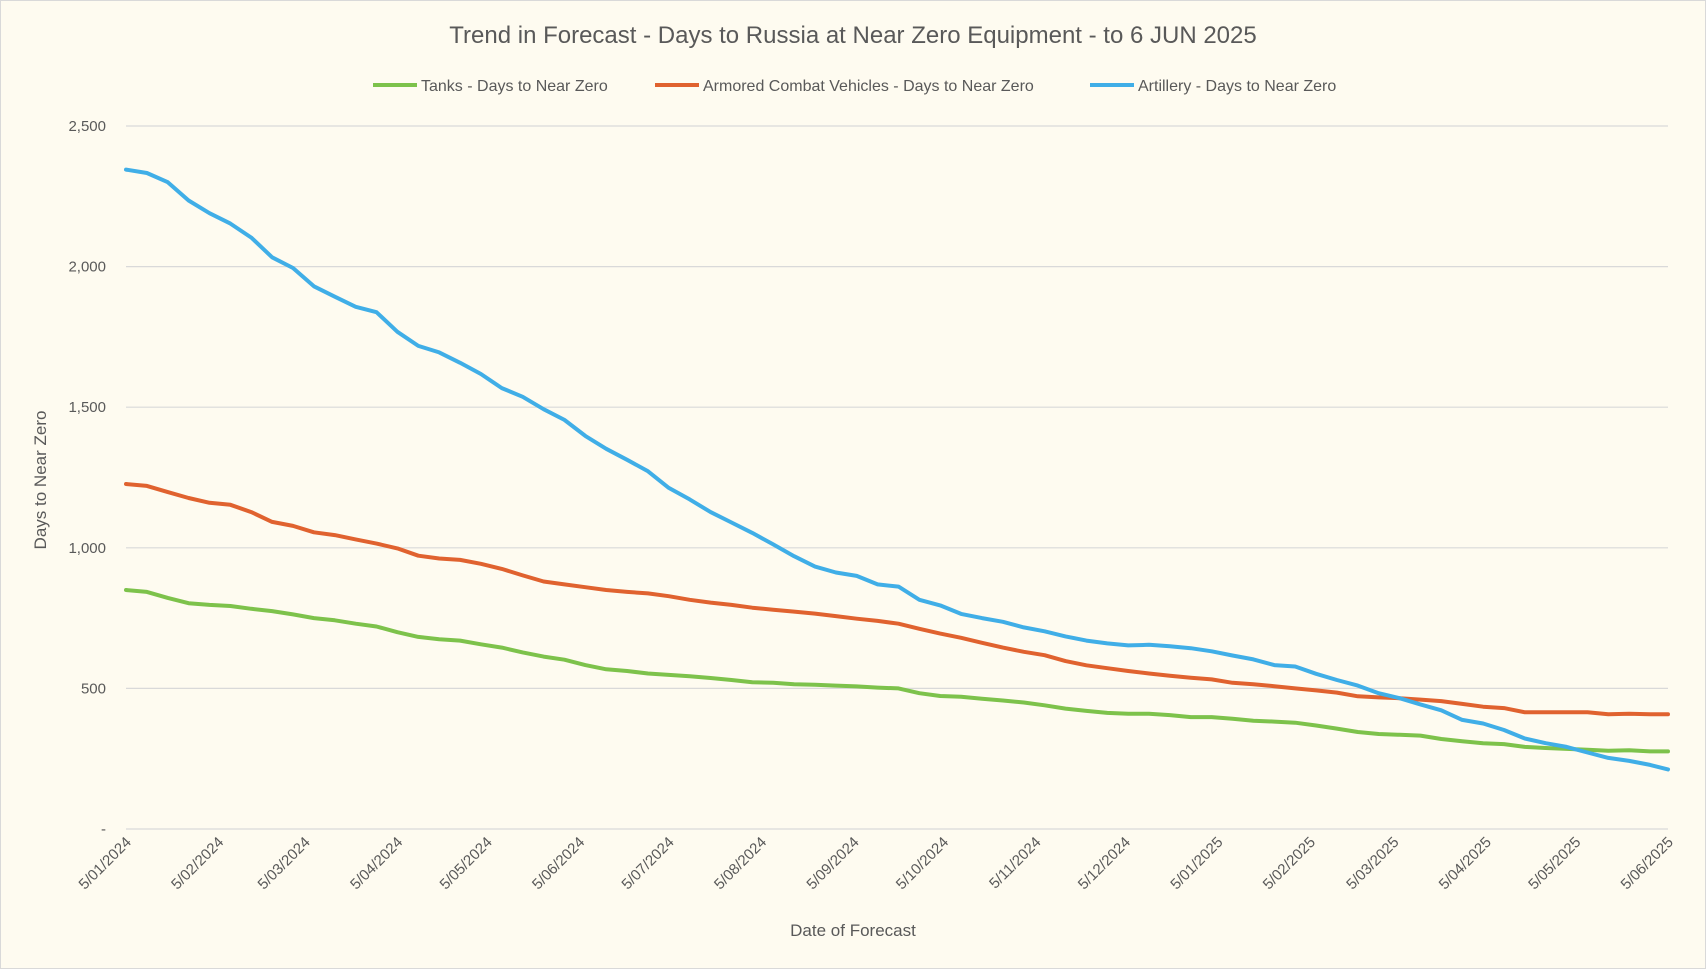 The image size is (1706, 969). Describe the element at coordinates (103, 829) in the screenshot. I see `y-tick-label: -` at that location.